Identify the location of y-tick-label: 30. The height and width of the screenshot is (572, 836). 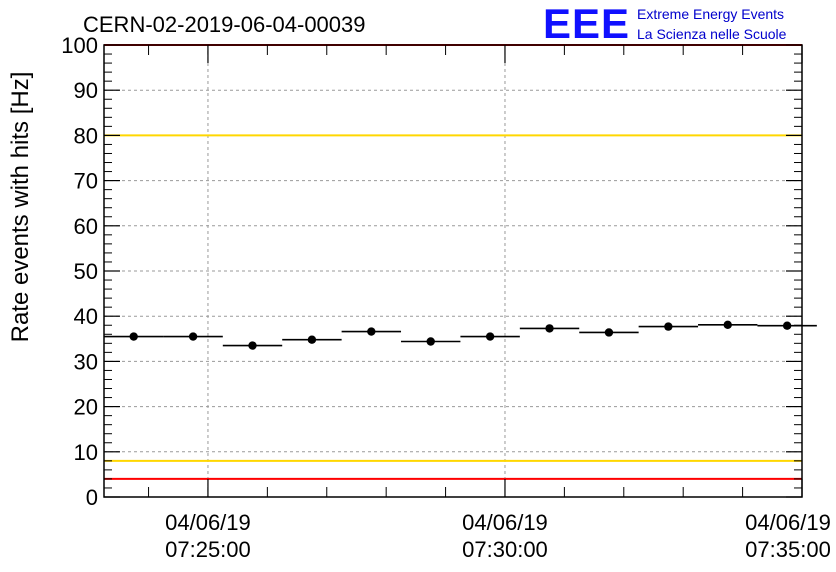
(86, 361).